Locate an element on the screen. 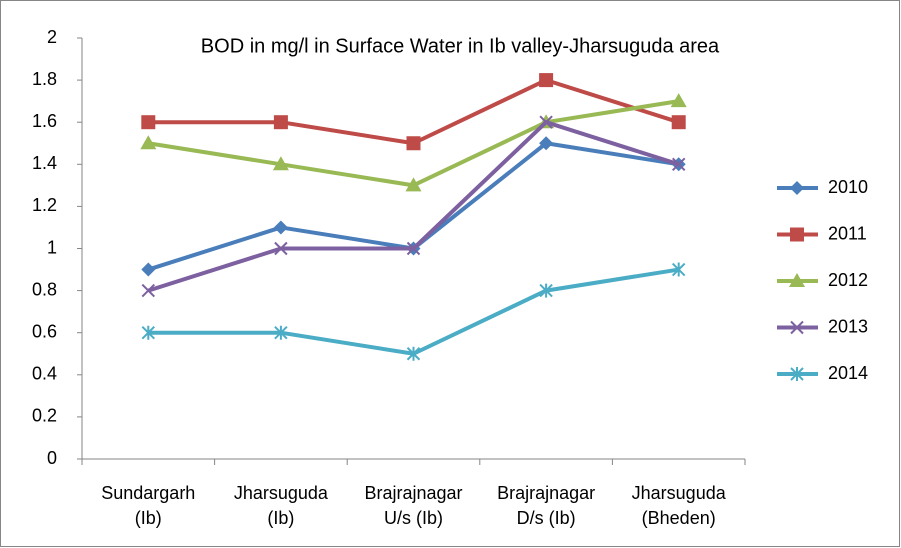 This screenshot has width=901, height=548. legend-label: 2014 is located at coordinates (848, 373).